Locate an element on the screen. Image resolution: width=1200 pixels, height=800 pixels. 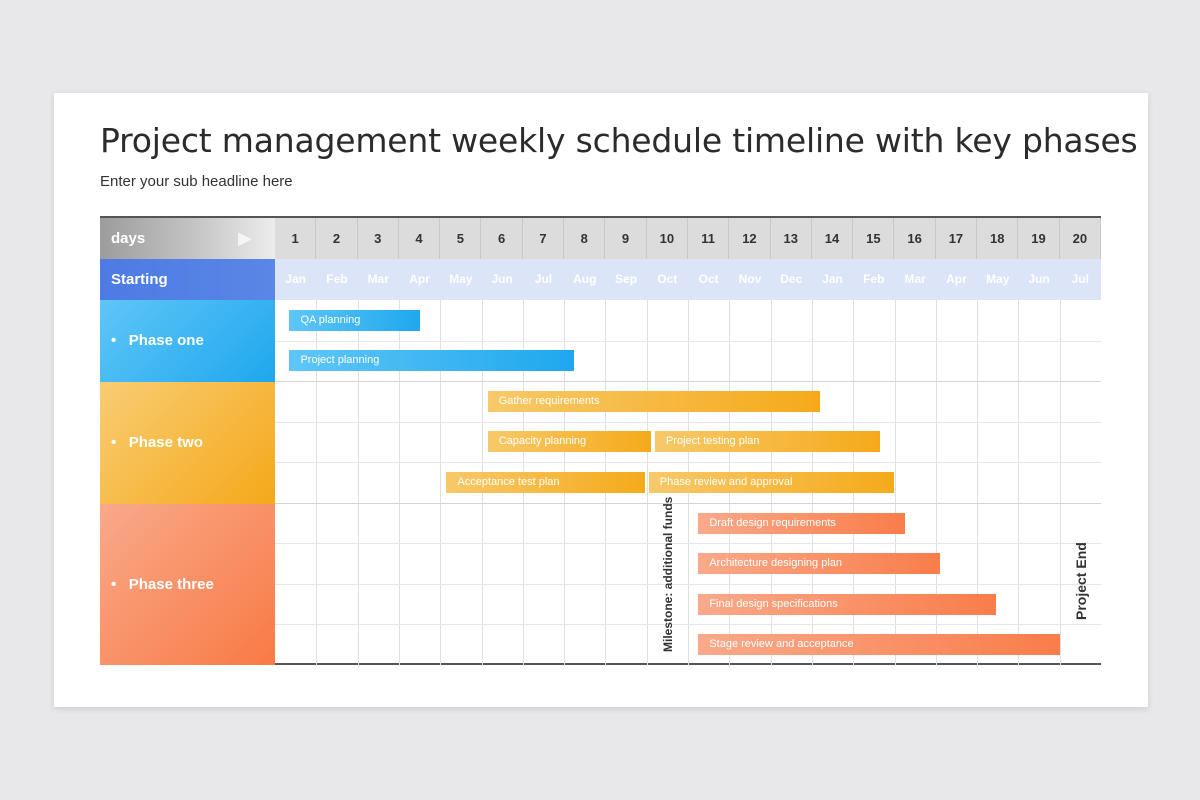
day-header-19: 19 is located at coordinates (1039, 238).